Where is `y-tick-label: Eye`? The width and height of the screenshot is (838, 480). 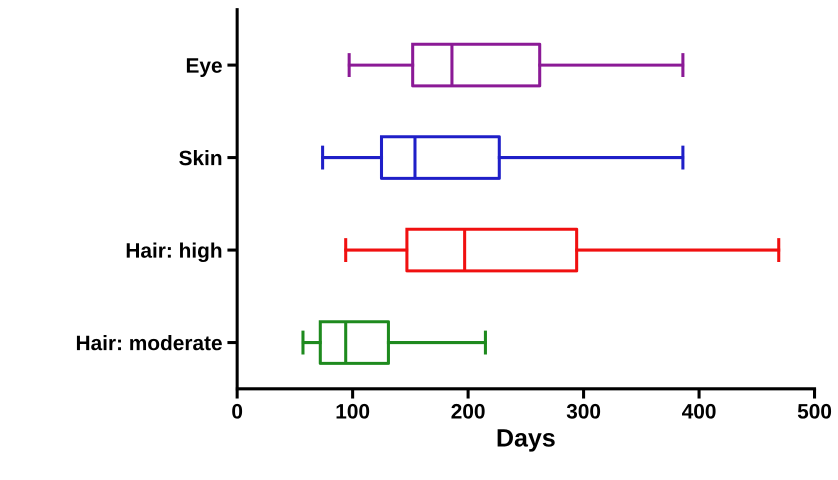
y-tick-label: Eye is located at coordinates (204, 67).